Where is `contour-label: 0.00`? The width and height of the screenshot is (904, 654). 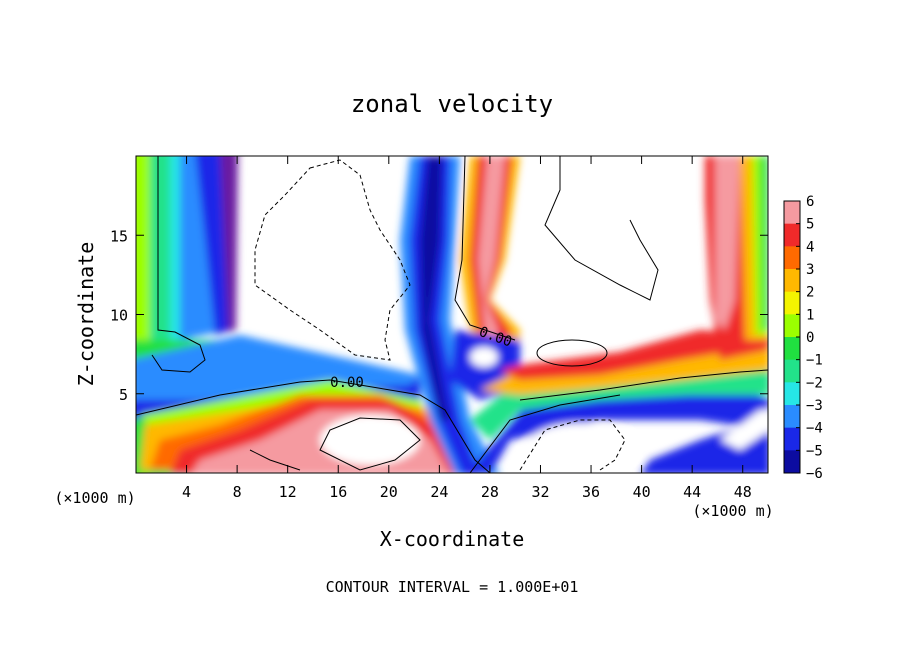 contour-label: 0.00 is located at coordinates (347, 383).